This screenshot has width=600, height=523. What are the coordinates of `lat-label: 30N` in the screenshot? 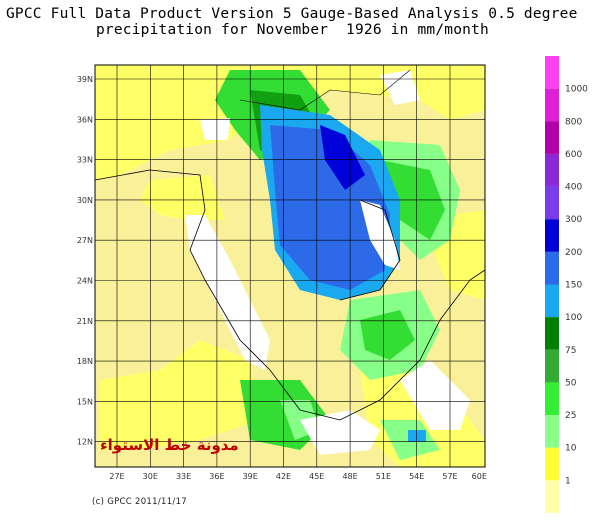 It's located at (85, 200).